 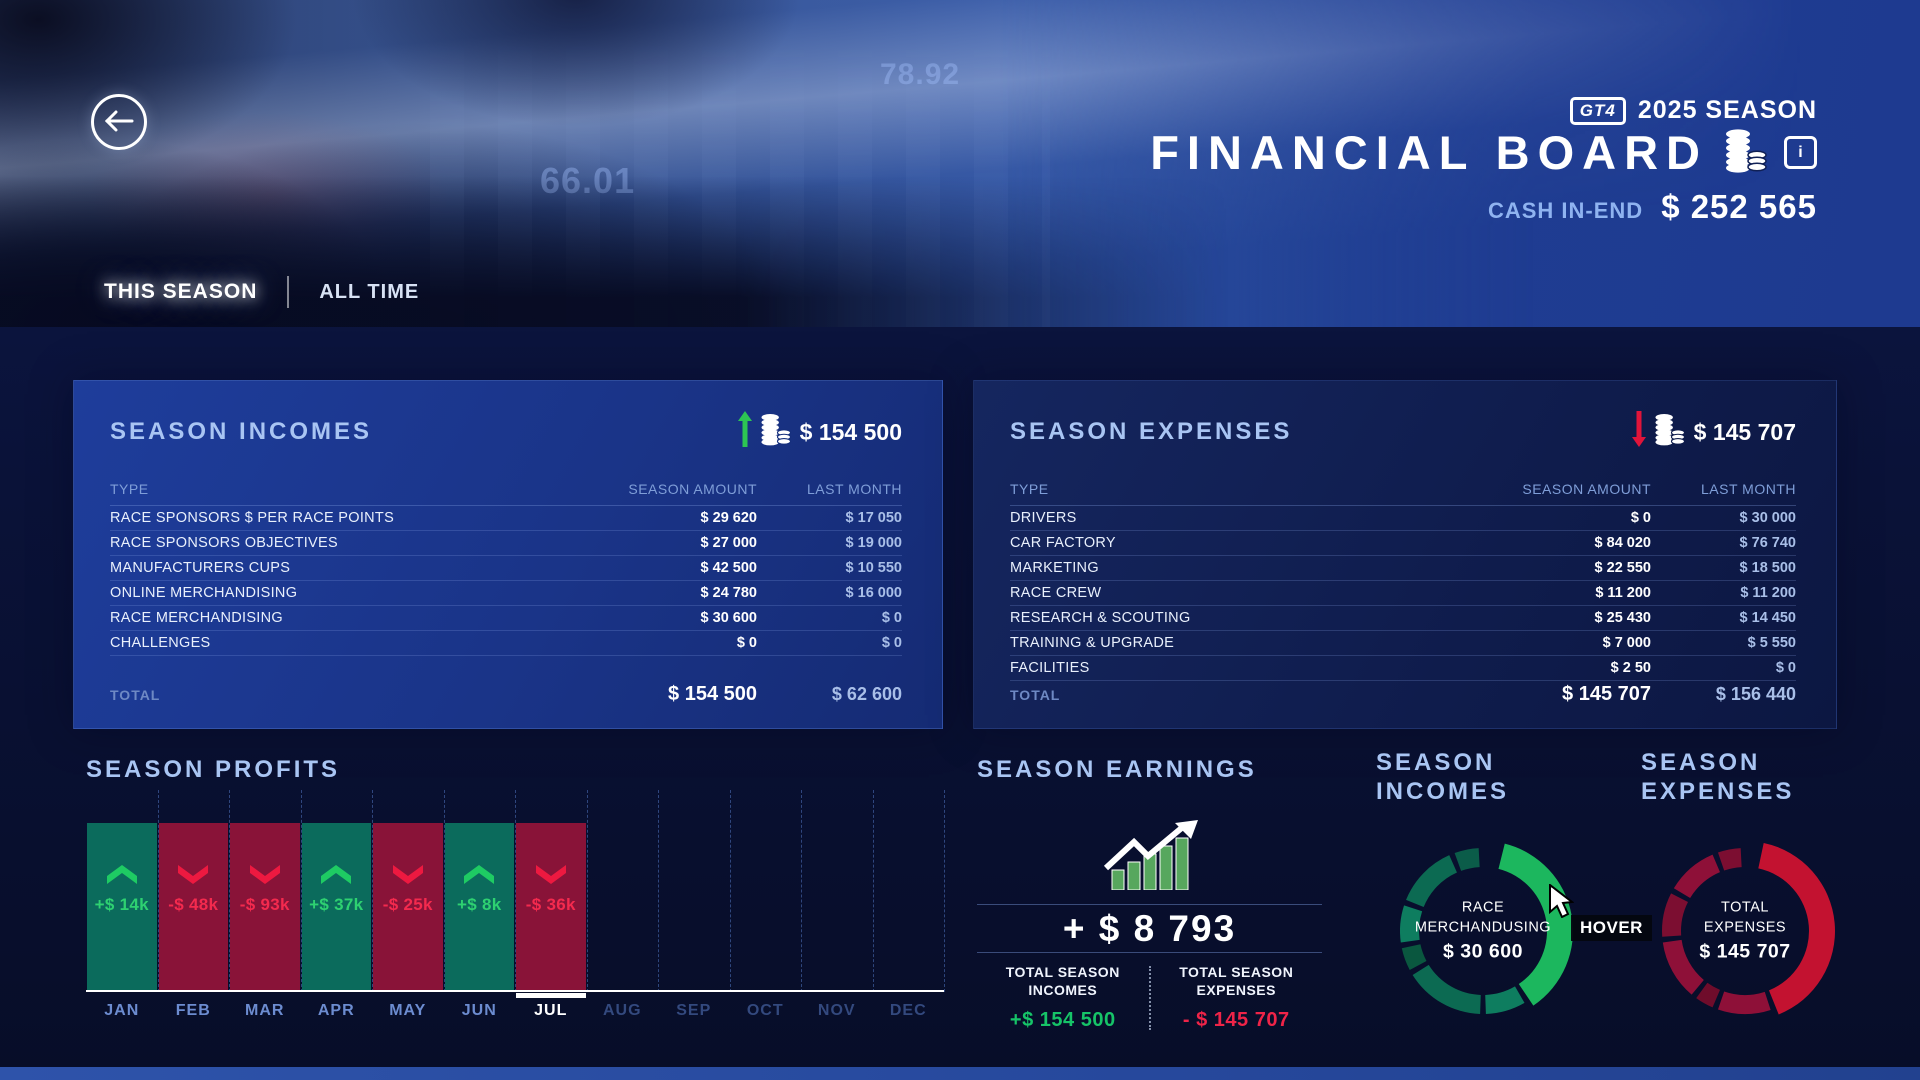 I want to click on month-label: NOV, so click(x=836, y=1010).